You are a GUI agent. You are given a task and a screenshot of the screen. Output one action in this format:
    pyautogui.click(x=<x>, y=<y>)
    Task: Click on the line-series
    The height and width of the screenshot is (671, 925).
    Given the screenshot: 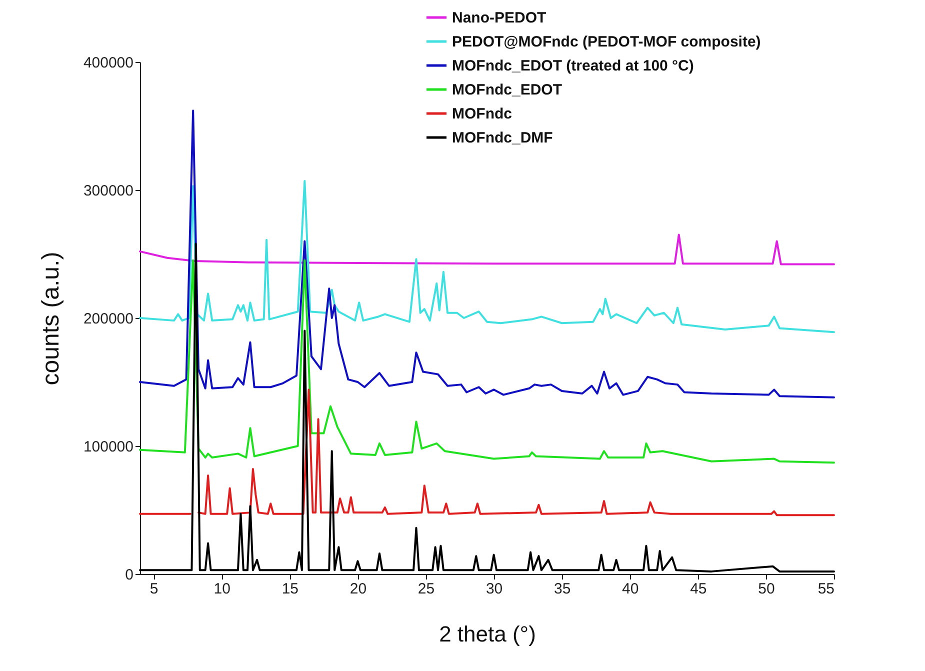 What is the action you would take?
    pyautogui.click(x=487, y=250)
    